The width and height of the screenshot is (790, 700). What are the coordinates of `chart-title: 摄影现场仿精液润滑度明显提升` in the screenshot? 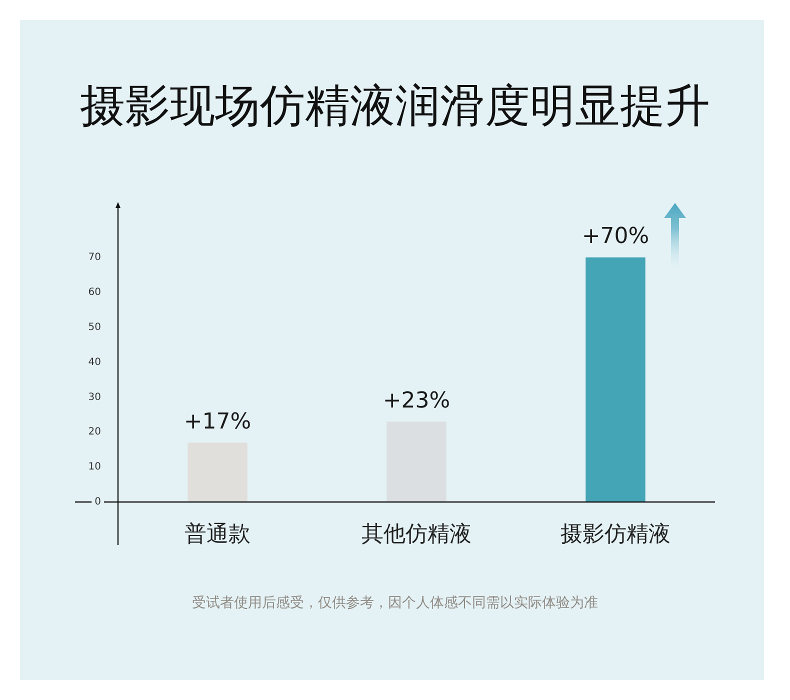 It's located at (395, 106).